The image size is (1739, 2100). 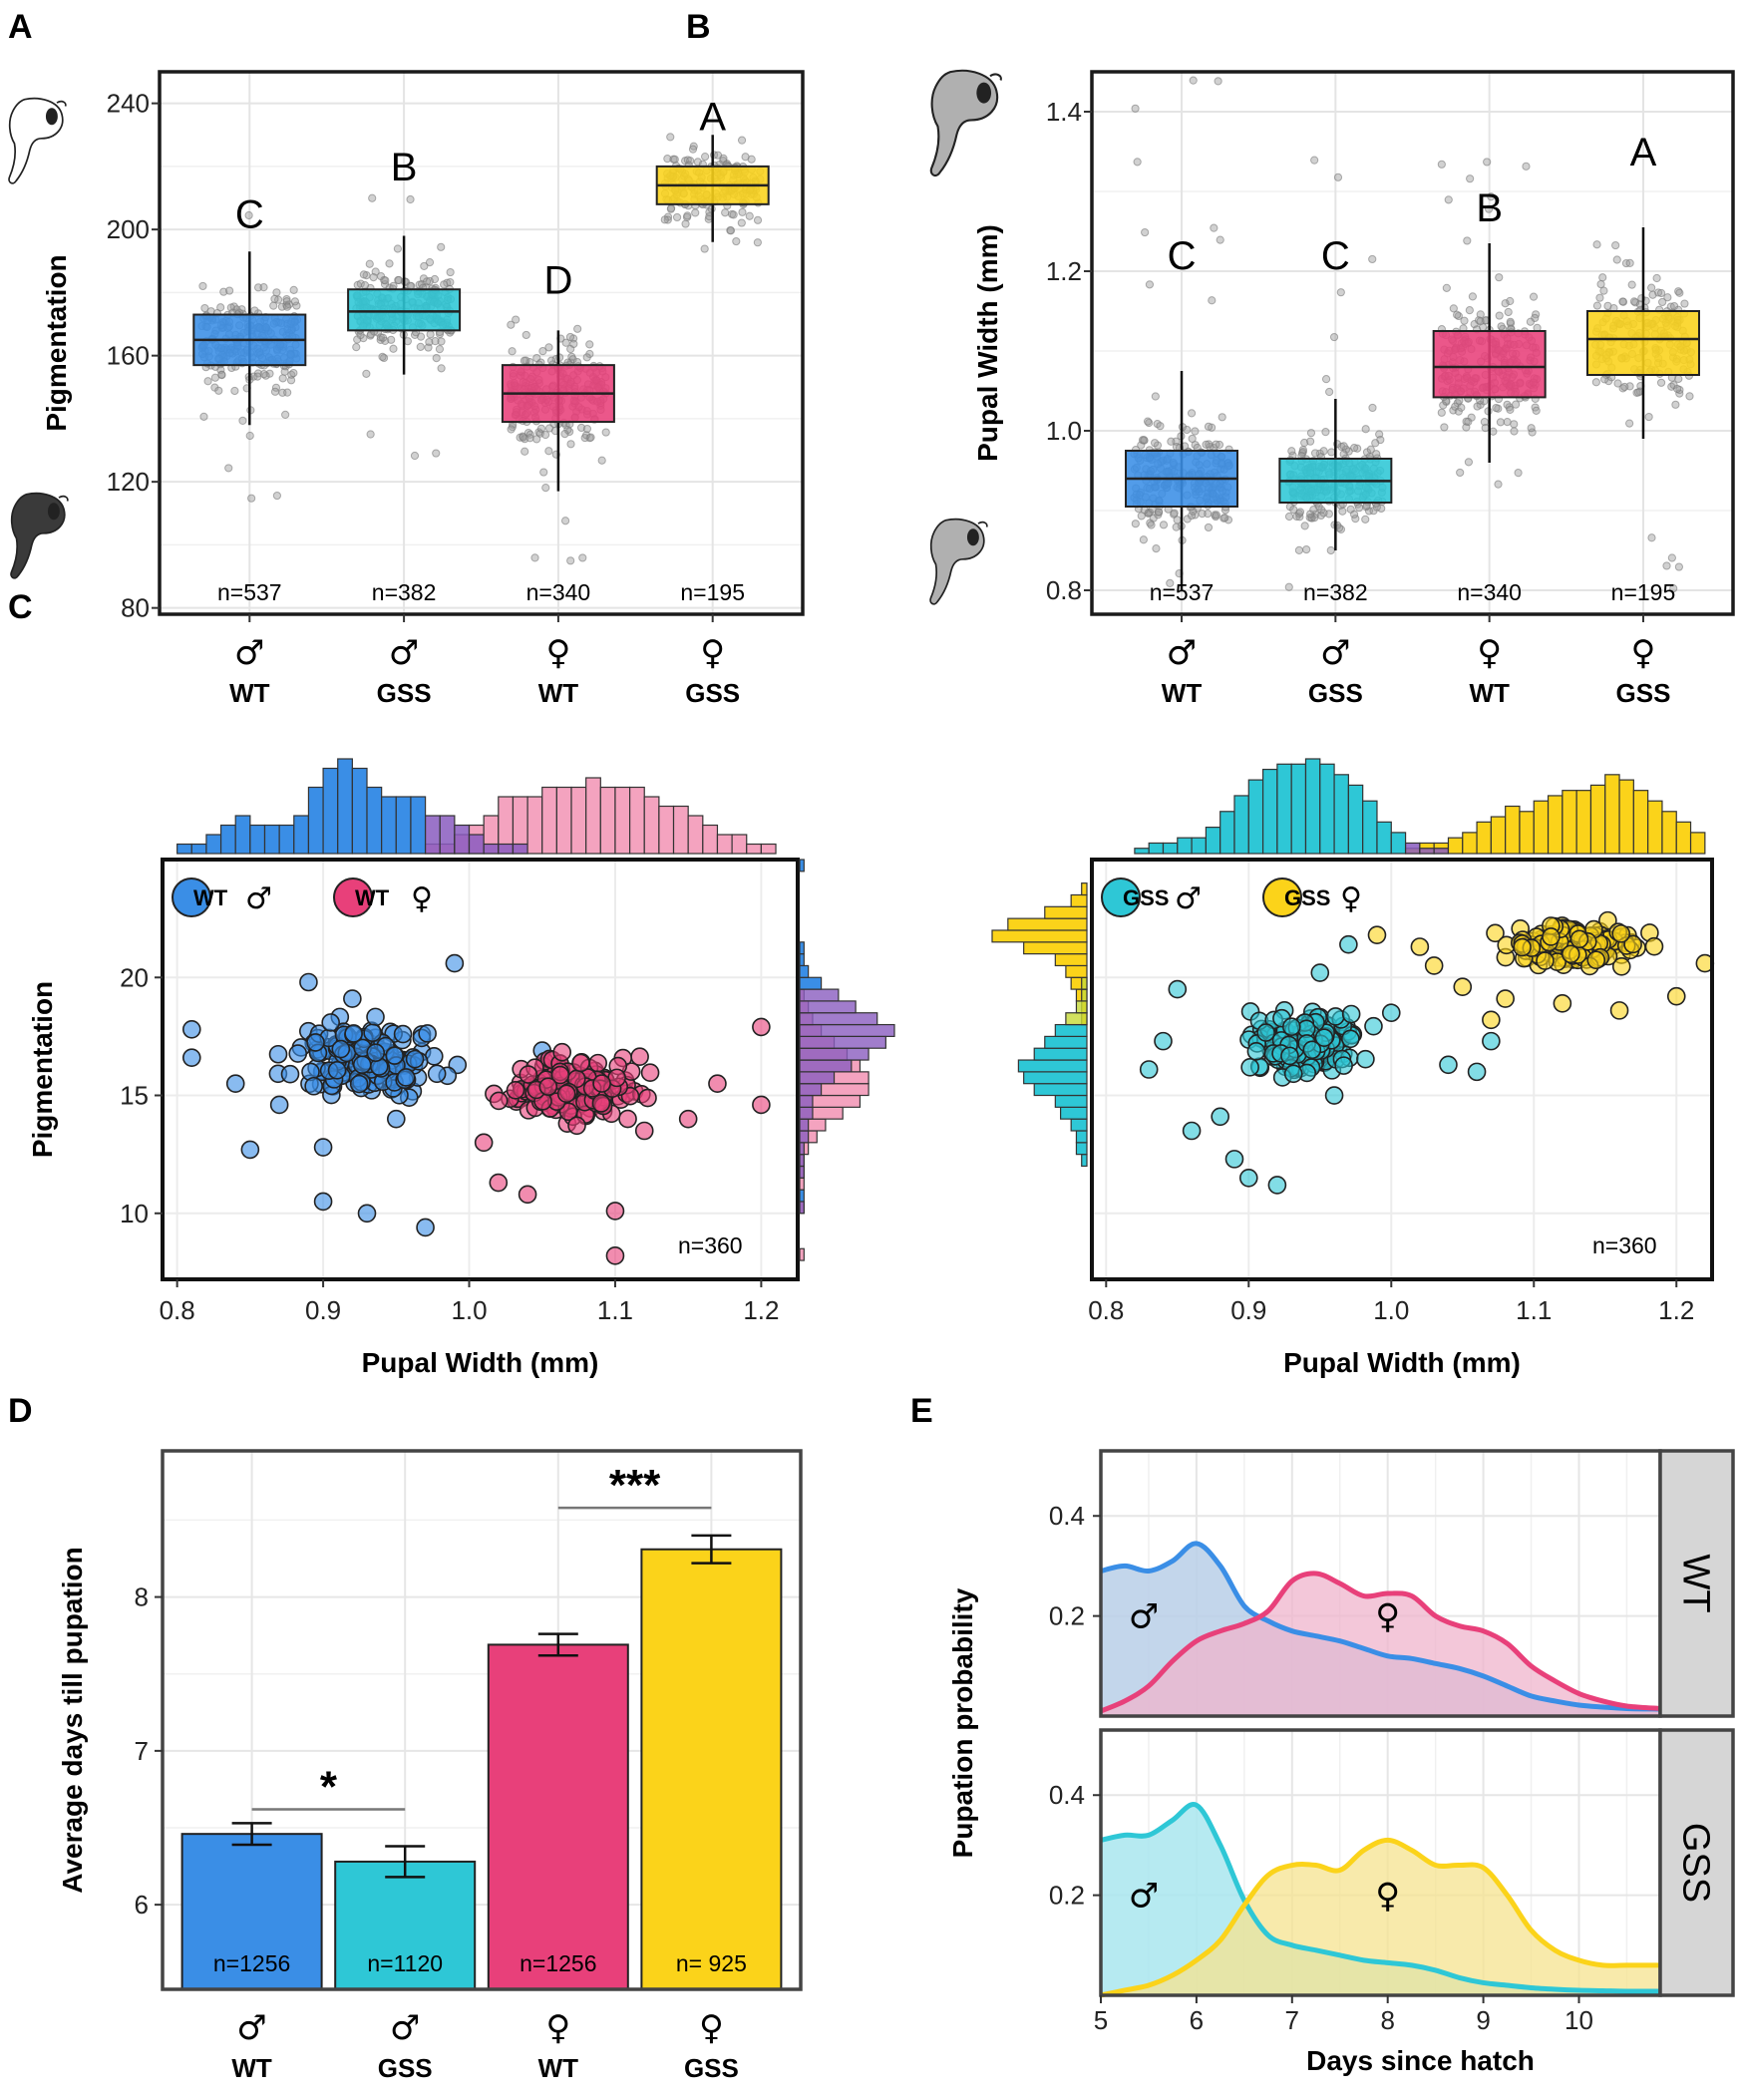 What do you see at coordinates (712, 117) in the screenshot?
I see `significance-letter-3: A` at bounding box center [712, 117].